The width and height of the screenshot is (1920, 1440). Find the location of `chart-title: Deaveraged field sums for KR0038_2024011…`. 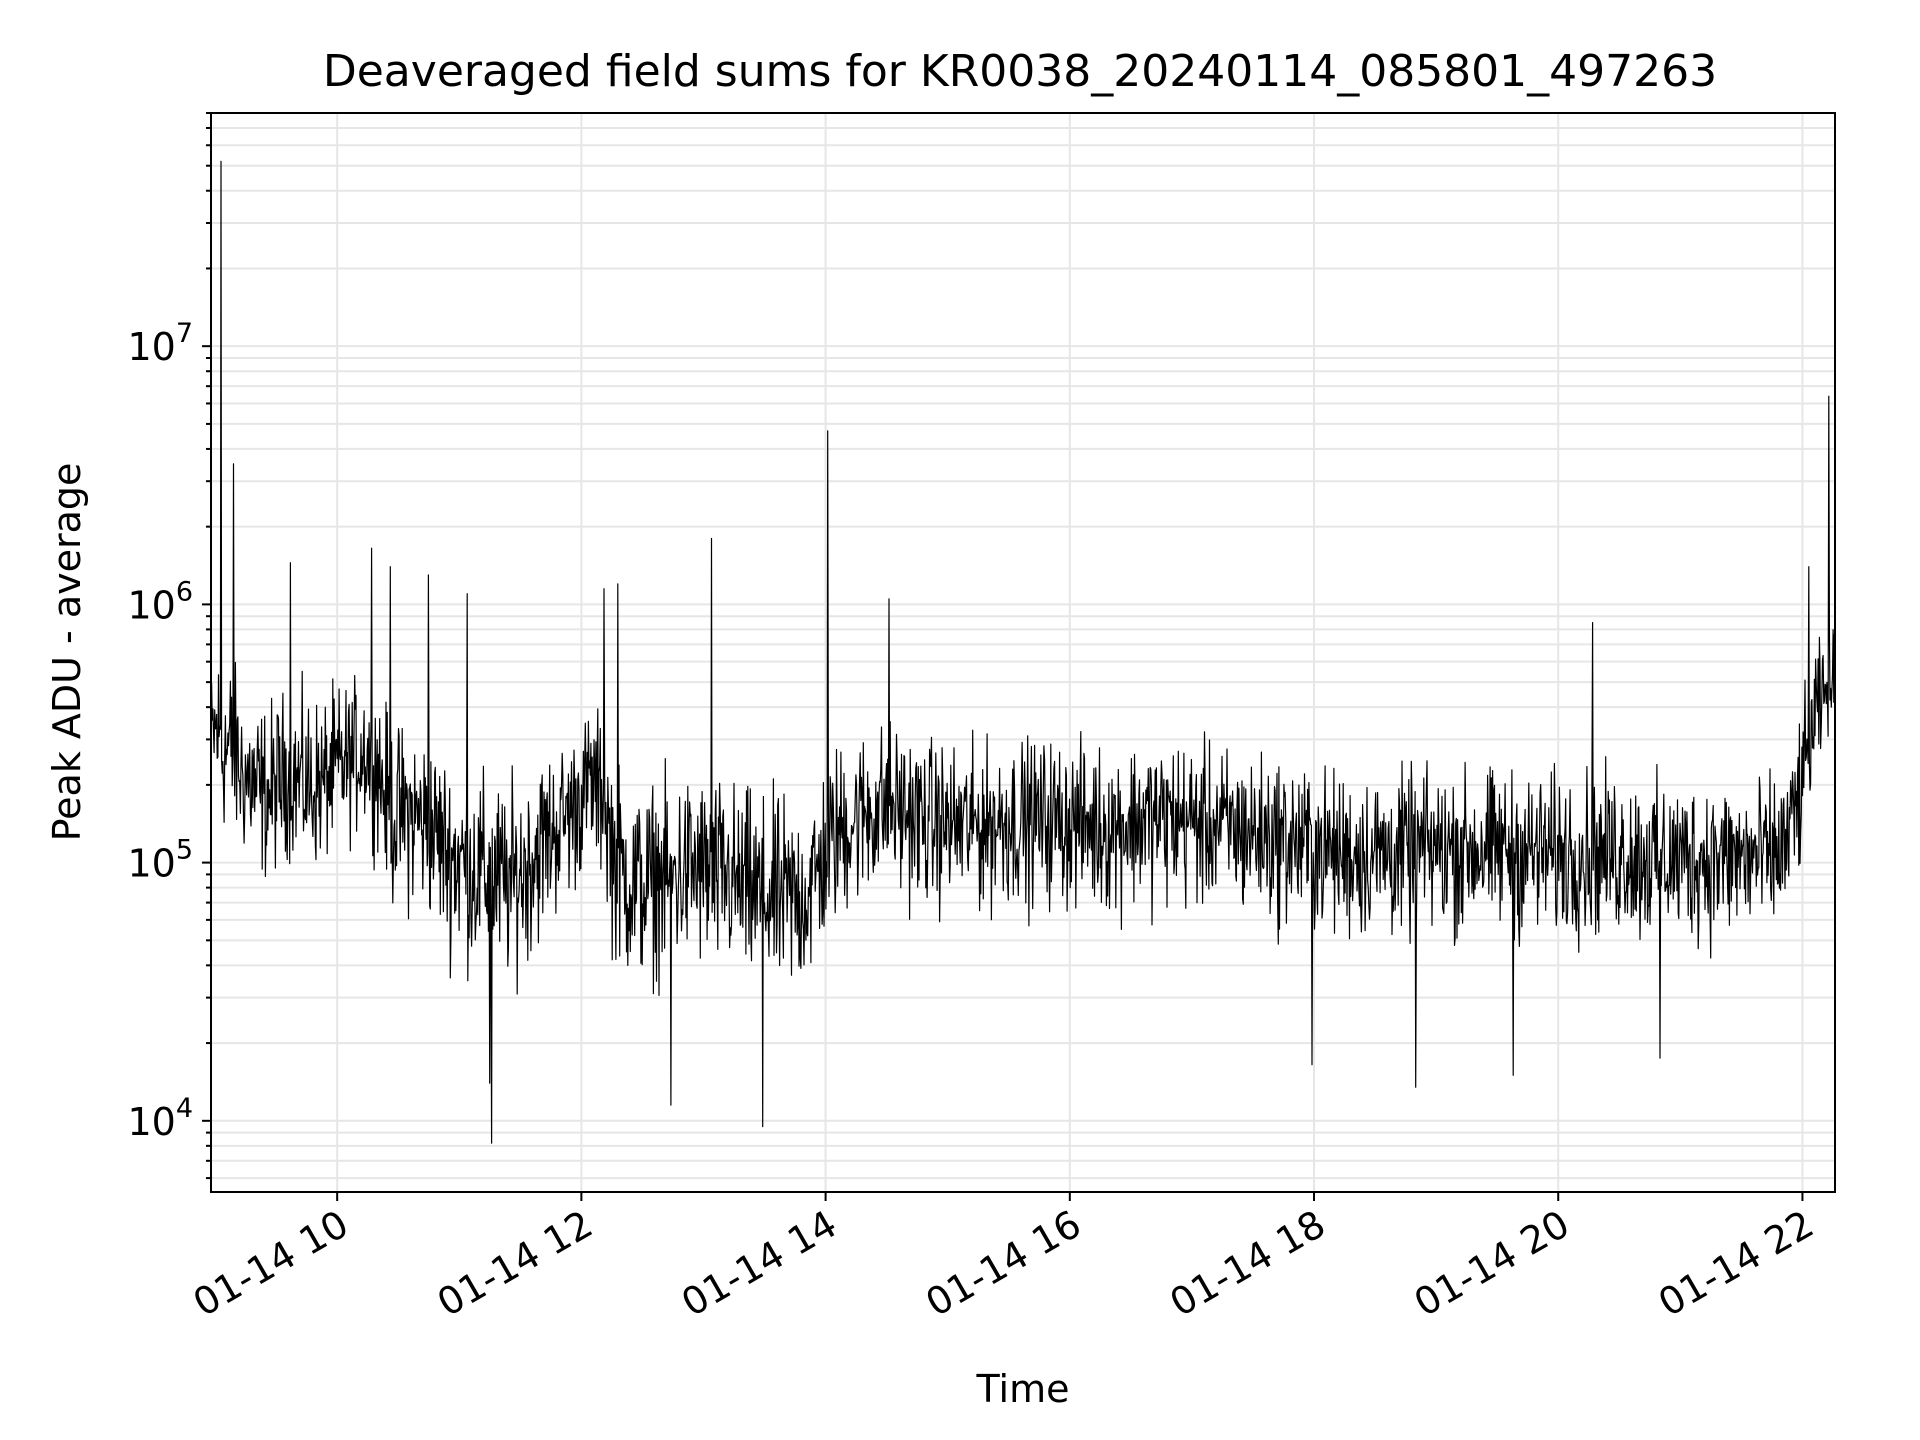

chart-title: Deaveraged field sums for KR0038_2024011… is located at coordinates (1020, 71).